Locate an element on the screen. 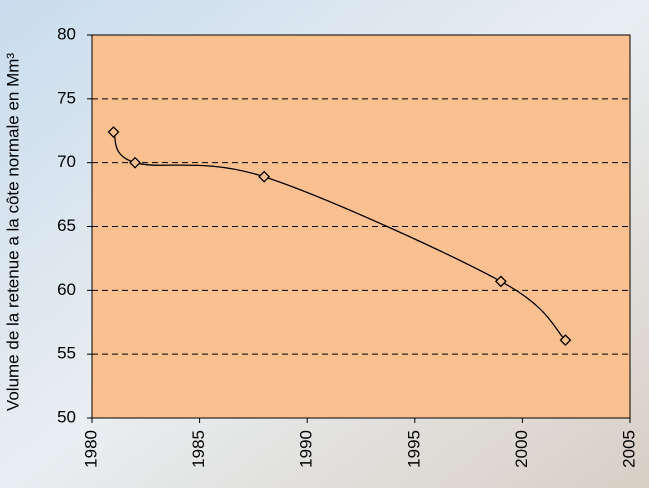 This screenshot has height=488, width=649. x-tick-label: 1990 is located at coordinates (306, 449).